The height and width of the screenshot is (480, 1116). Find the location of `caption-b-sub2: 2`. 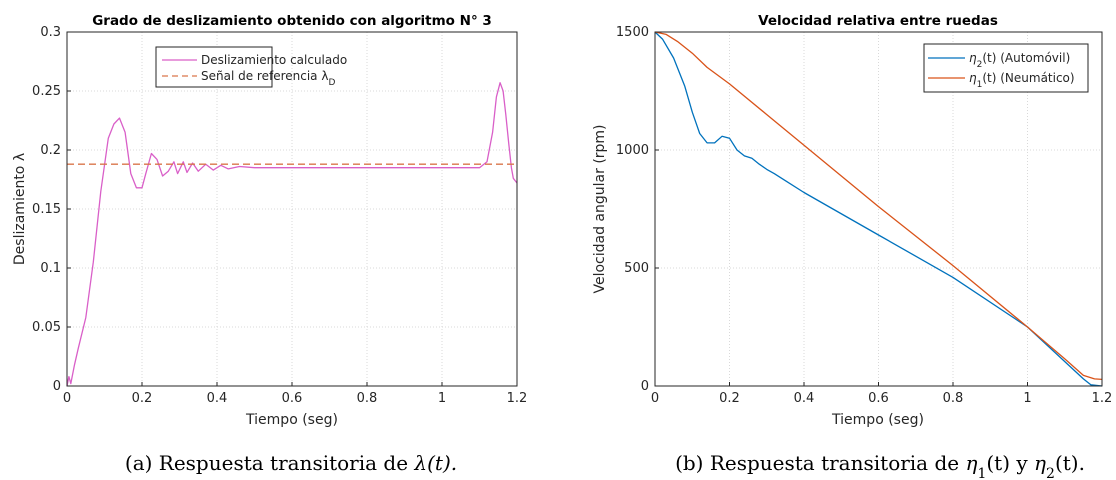

caption-b-sub2: 2 is located at coordinates (1050, 473).